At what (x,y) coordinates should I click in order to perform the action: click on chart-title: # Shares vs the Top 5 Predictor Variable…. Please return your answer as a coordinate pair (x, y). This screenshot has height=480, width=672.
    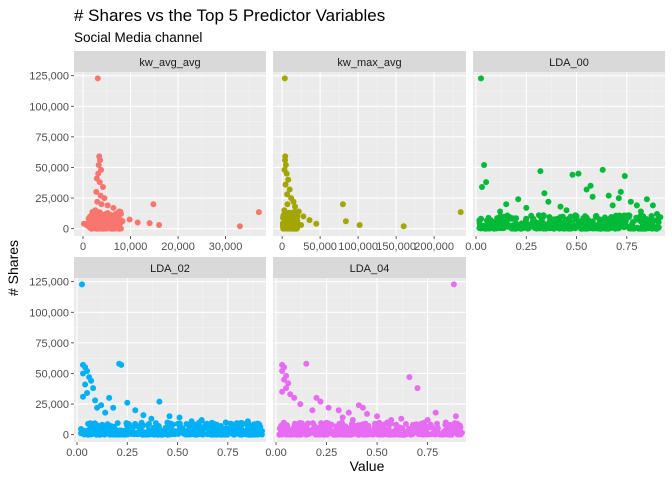
    Looking at the image, I should click on (230, 15).